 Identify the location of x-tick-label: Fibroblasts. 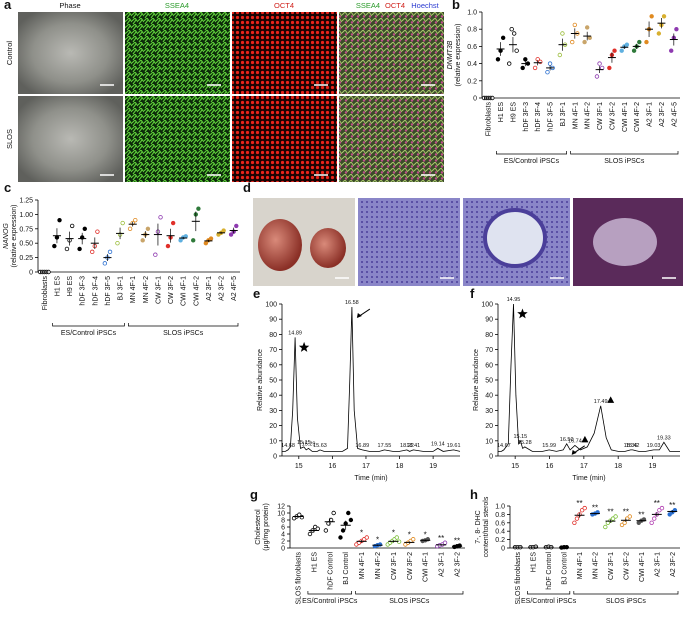
(45, 293).